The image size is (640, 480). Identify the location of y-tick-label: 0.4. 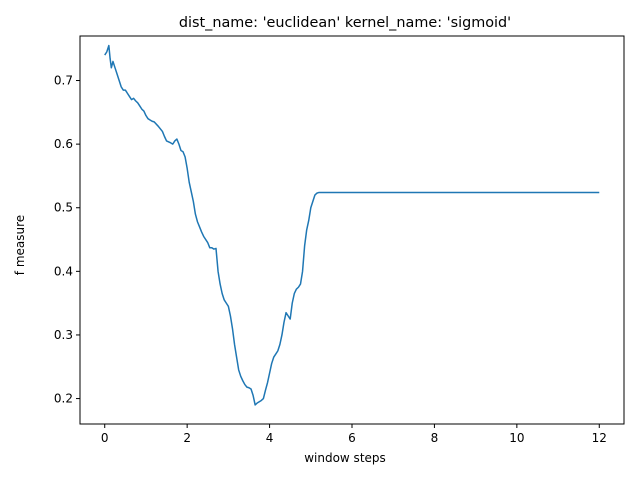
(63, 271).